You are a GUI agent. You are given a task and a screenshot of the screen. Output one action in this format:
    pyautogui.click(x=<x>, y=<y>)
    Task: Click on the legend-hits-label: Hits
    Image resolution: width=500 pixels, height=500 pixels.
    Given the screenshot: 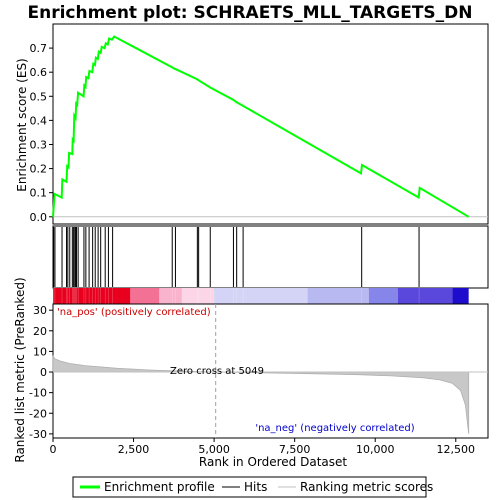 What is the action you would take?
    pyautogui.click(x=255, y=487)
    